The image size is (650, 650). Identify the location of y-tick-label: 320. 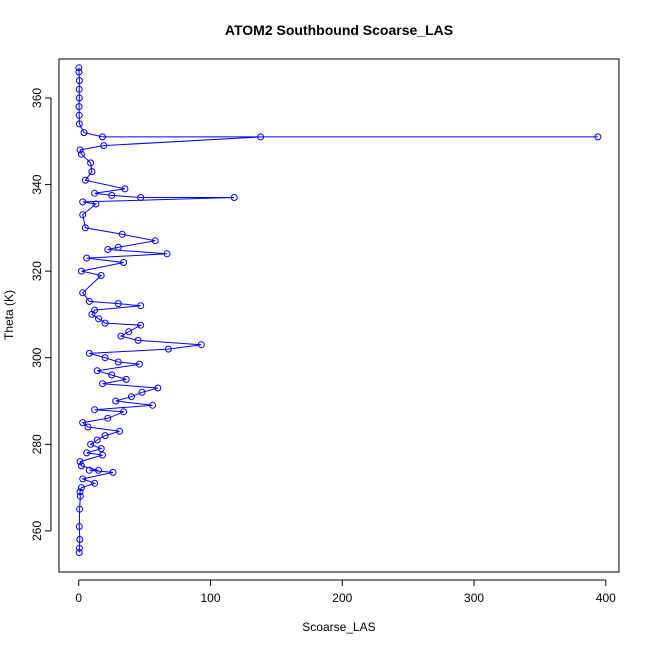
(37, 271).